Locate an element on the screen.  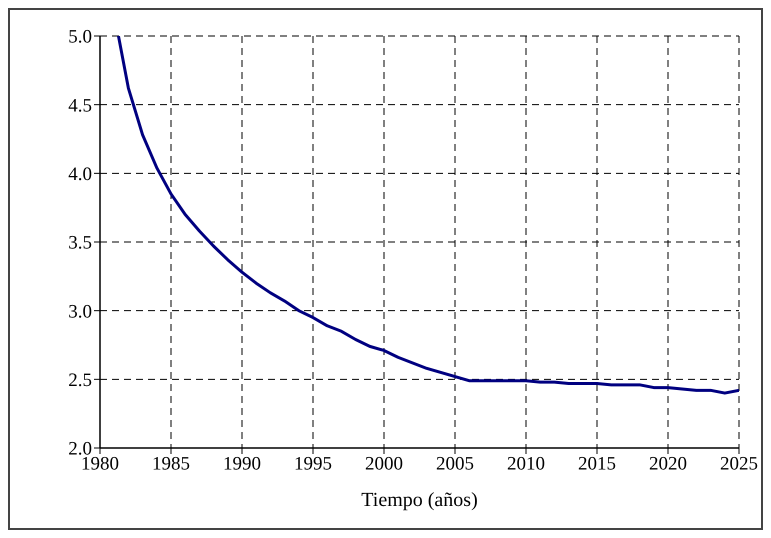
x-tick-label: 2020 is located at coordinates (668, 463).